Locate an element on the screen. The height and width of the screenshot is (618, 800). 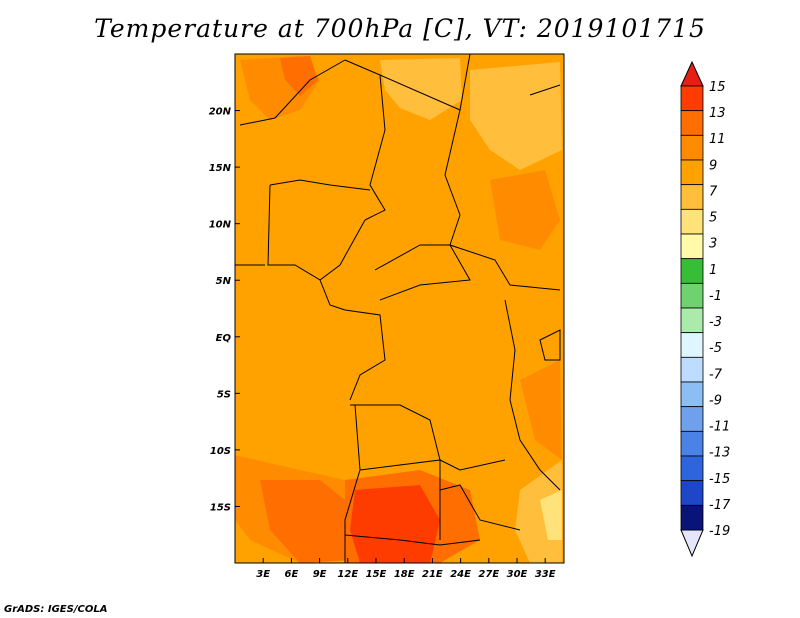
lon-tick-label: 3E is located at coordinates (263, 574).